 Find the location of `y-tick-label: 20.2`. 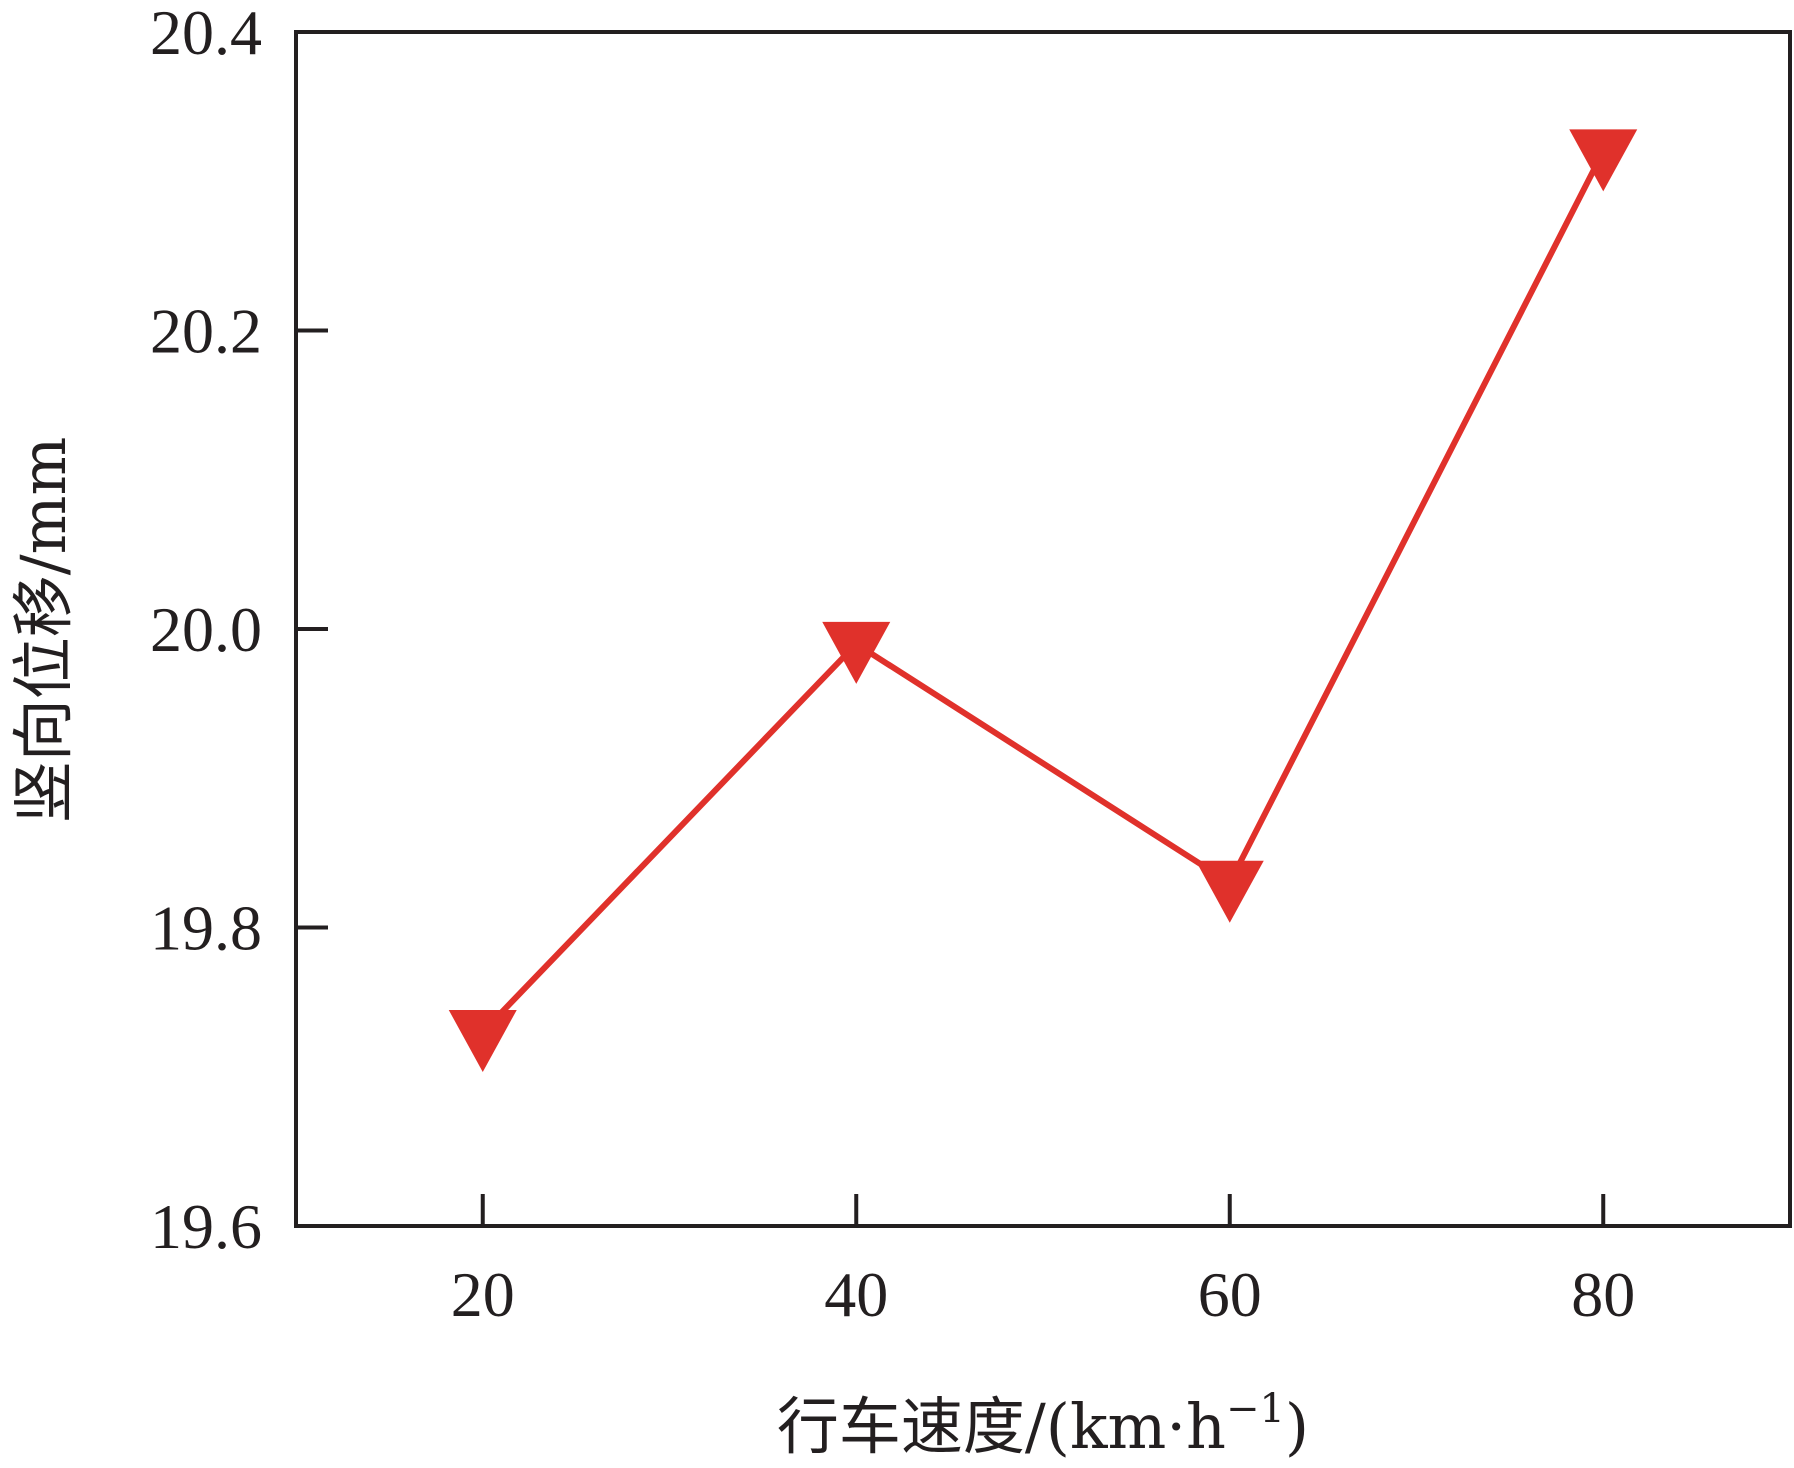

y-tick-label: 20.2 is located at coordinates (206, 331).